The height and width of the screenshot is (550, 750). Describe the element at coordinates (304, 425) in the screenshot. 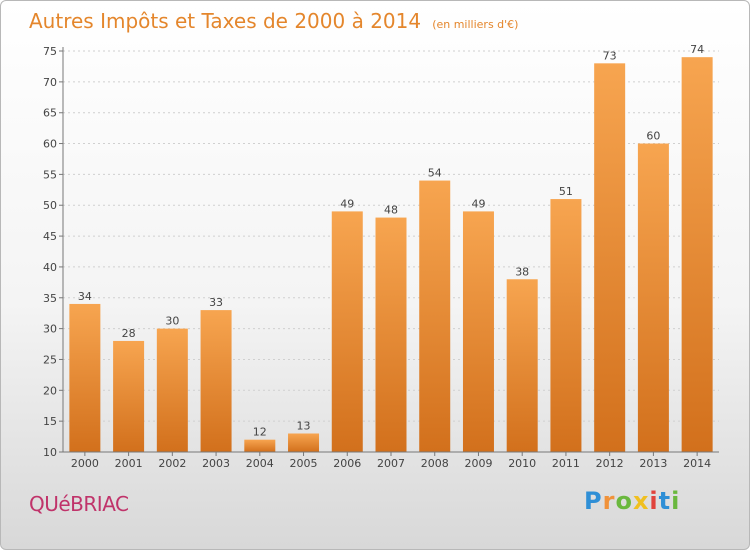

I see `bar-value-label: 13` at that location.